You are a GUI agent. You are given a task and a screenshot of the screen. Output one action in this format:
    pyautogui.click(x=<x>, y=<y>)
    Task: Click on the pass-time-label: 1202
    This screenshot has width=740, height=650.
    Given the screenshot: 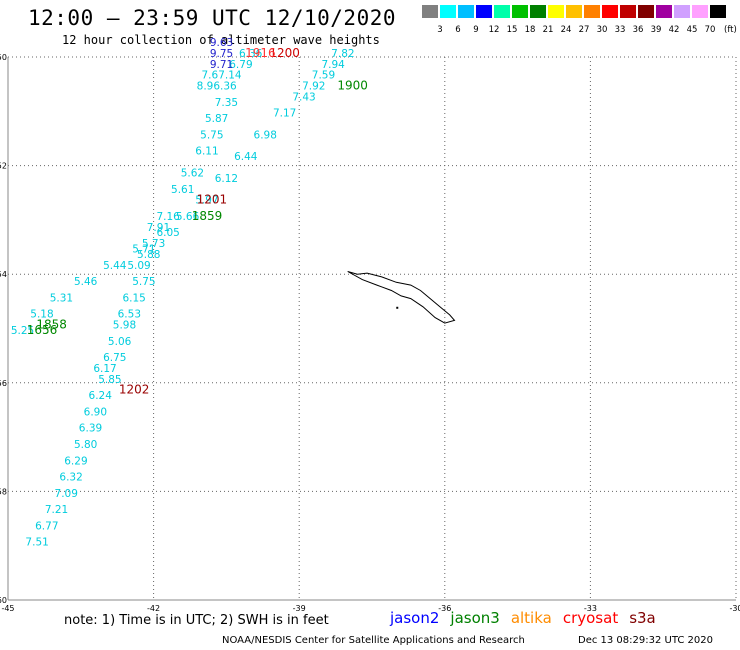 What is the action you would take?
    pyautogui.click(x=134, y=390)
    